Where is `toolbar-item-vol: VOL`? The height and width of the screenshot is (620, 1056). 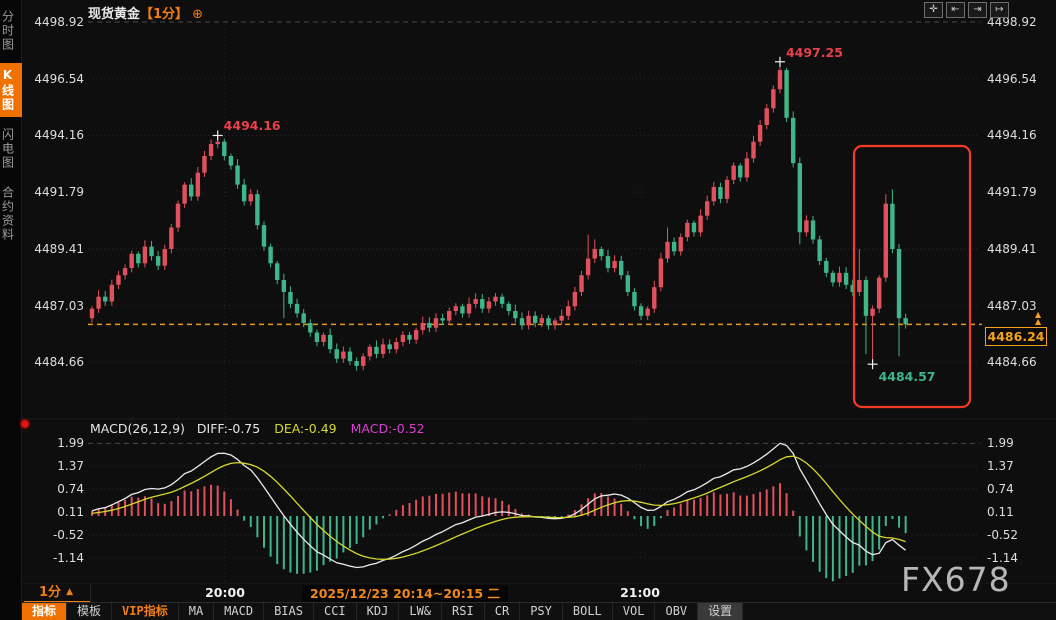
toolbar-item-vol: VOL is located at coordinates (634, 611).